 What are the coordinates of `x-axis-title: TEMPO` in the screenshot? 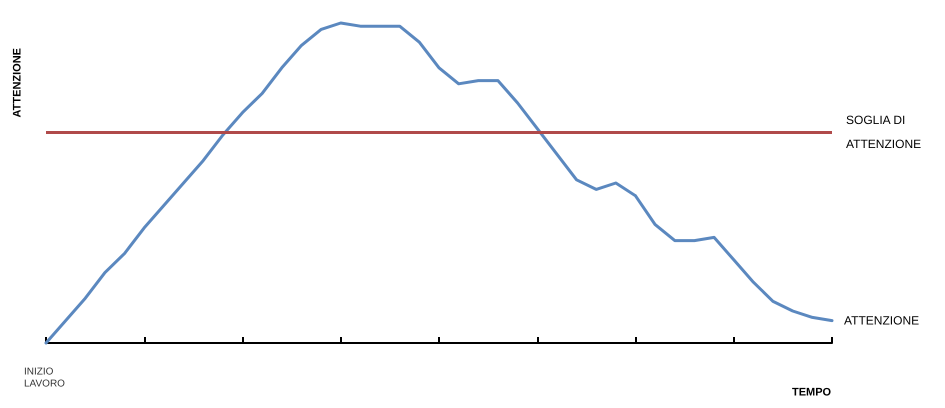 It's located at (812, 392).